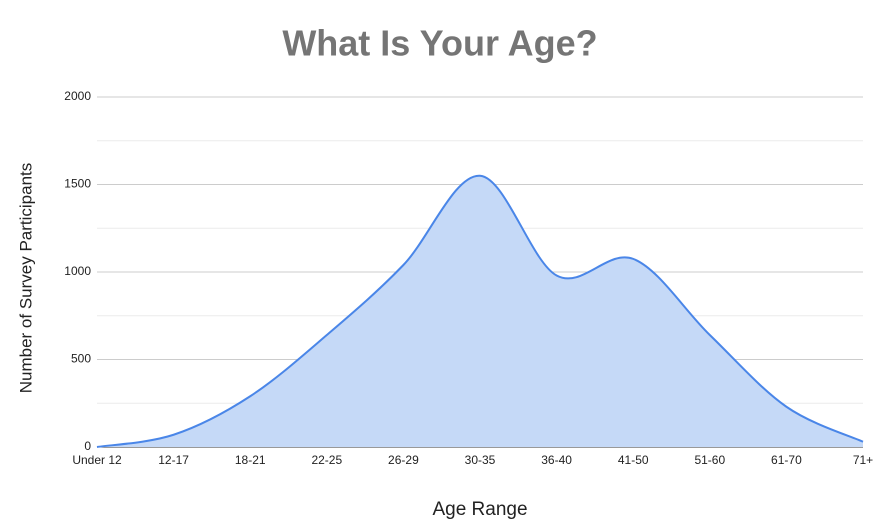 The image size is (890, 531). I want to click on y-tick-label: 2000, so click(77, 96).